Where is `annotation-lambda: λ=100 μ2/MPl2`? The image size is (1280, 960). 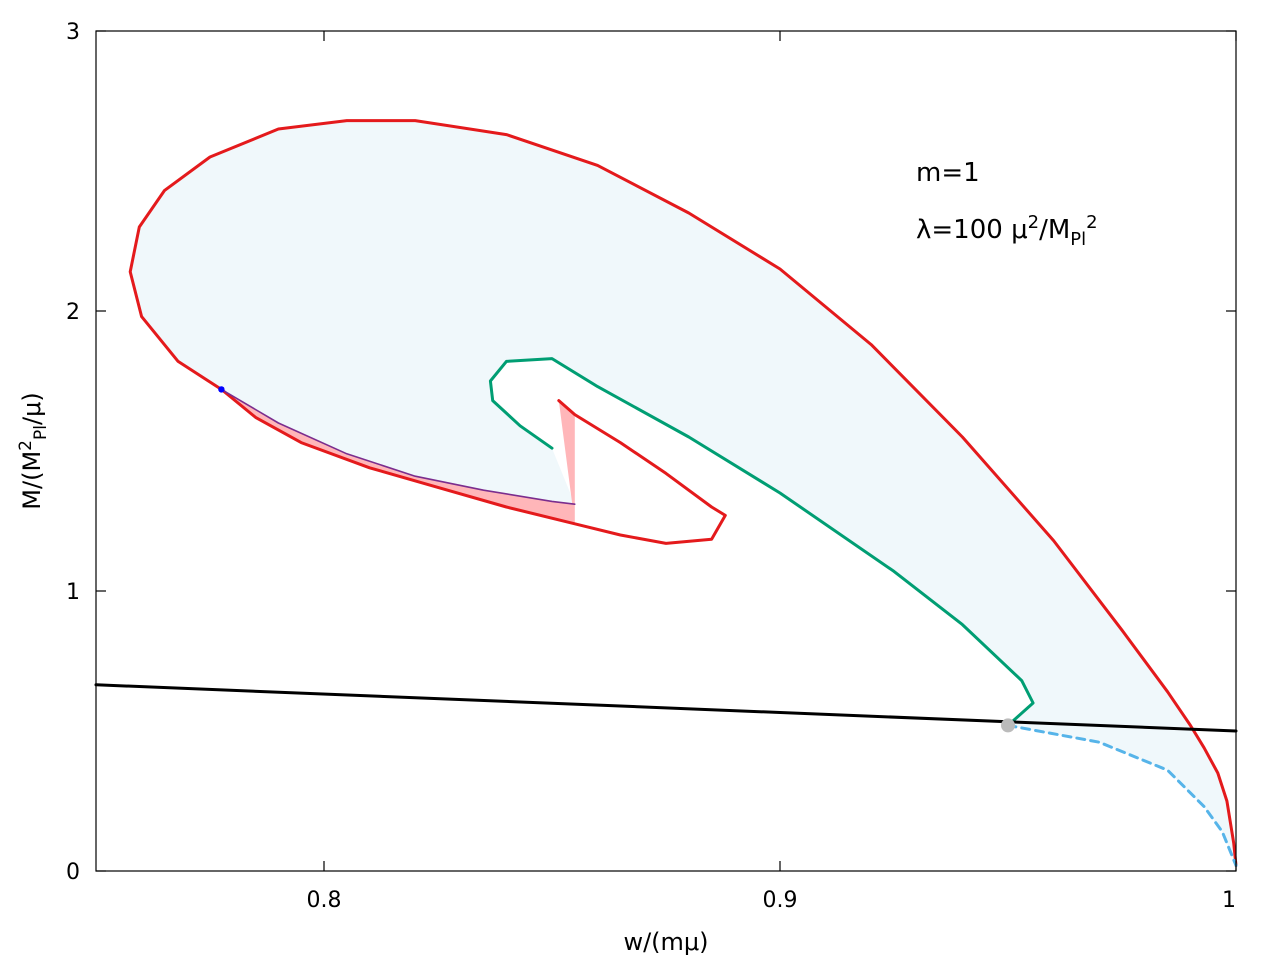
annotation-lambda: λ=100 μ2/MPl2 is located at coordinates (1007, 231).